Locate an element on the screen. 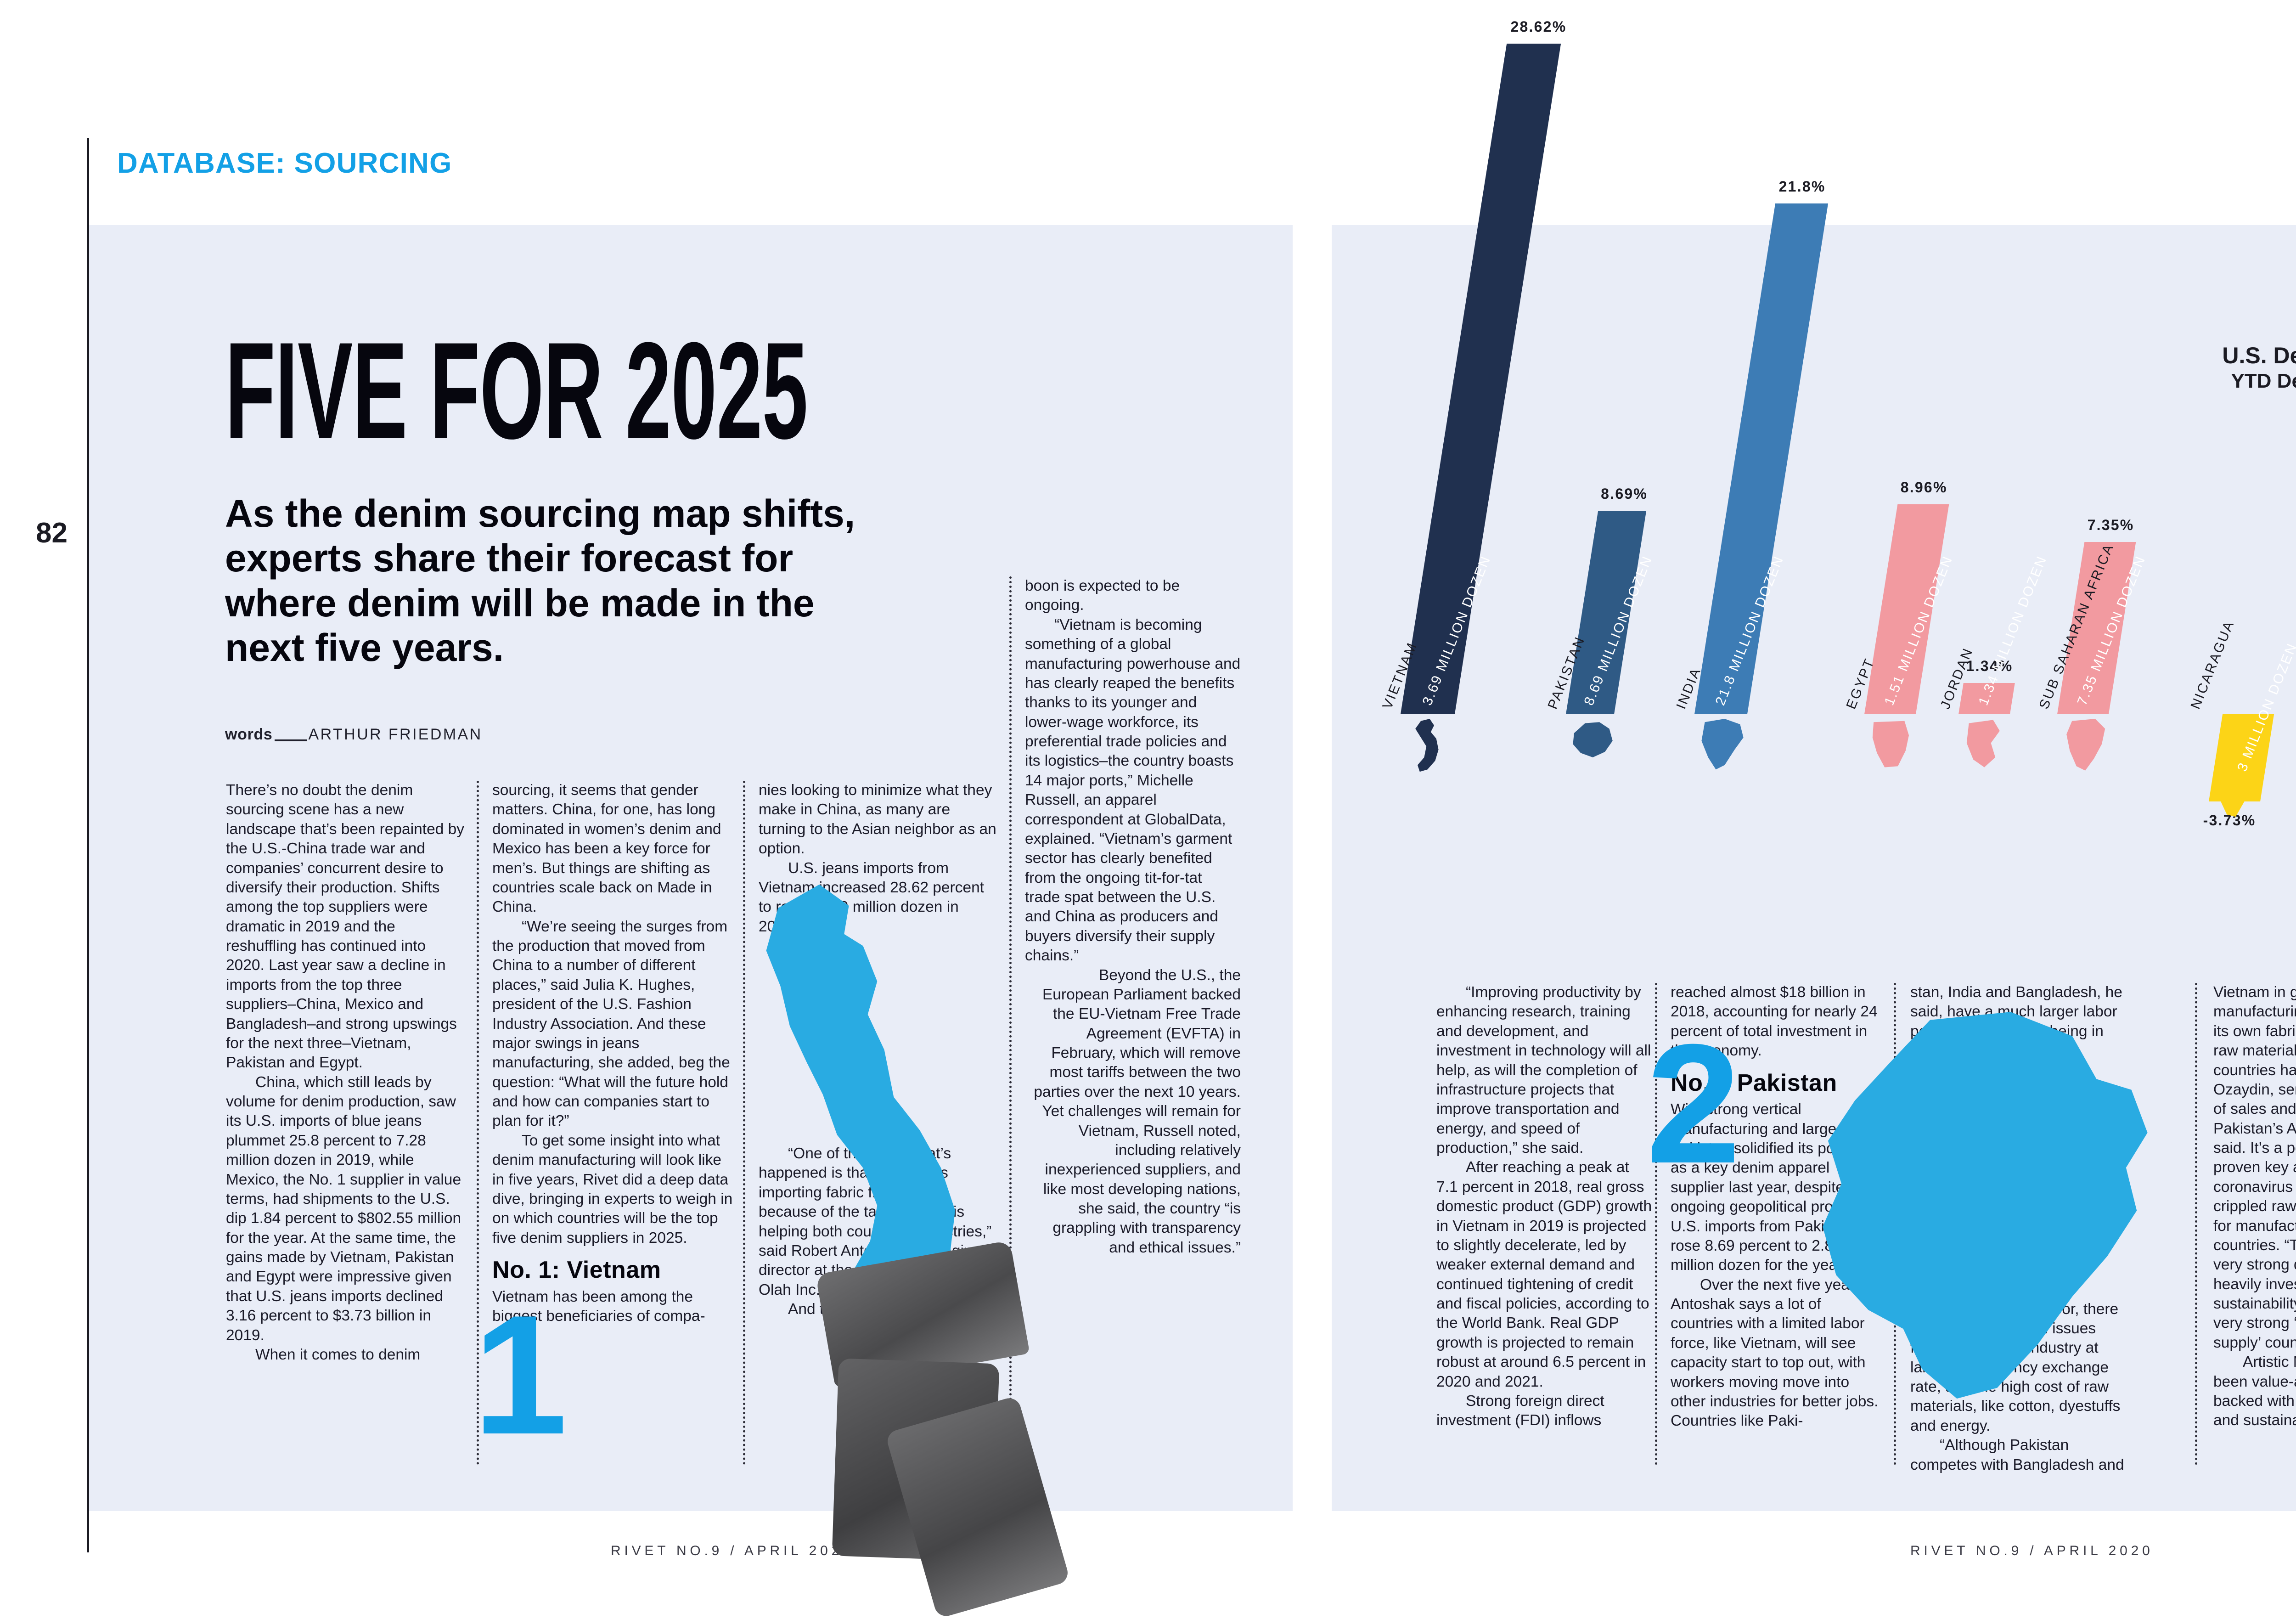 The width and height of the screenshot is (2296, 1619). page-title: FIVE FOR 2025 is located at coordinates (516, 390).